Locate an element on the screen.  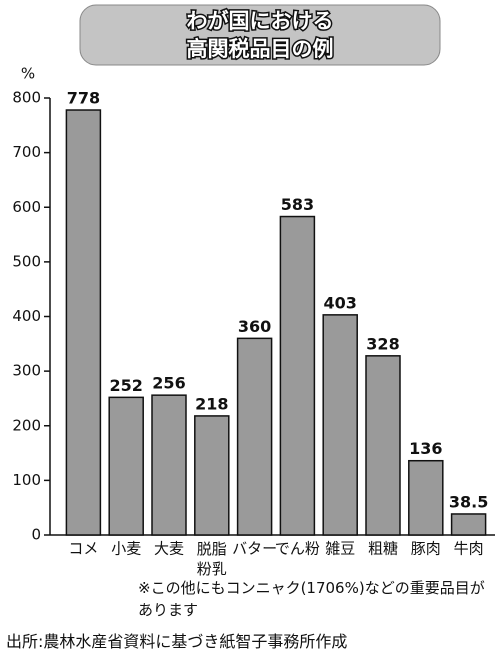
value-label: 360 is located at coordinates (254, 326).